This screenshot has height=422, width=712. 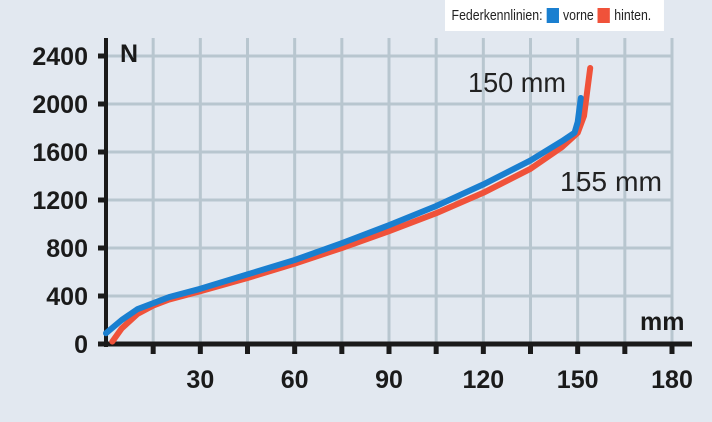 What do you see at coordinates (483, 380) in the screenshot?
I see `x-tick-label: 120` at bounding box center [483, 380].